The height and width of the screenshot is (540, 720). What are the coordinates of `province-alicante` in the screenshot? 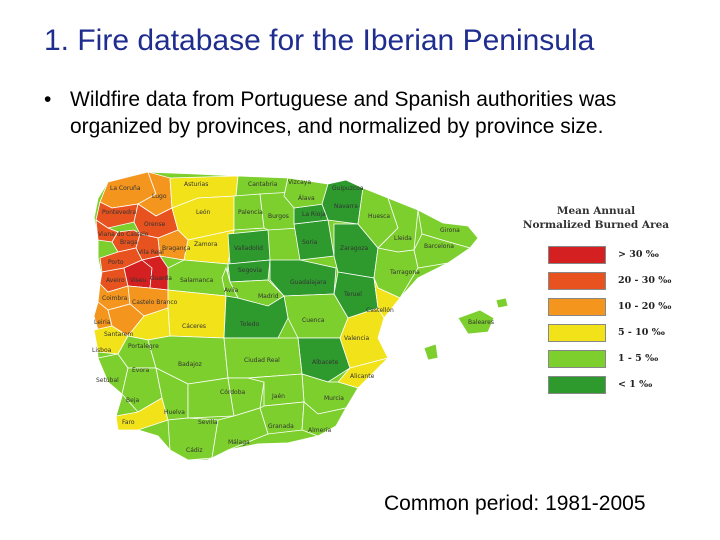 It's located at (363, 373).